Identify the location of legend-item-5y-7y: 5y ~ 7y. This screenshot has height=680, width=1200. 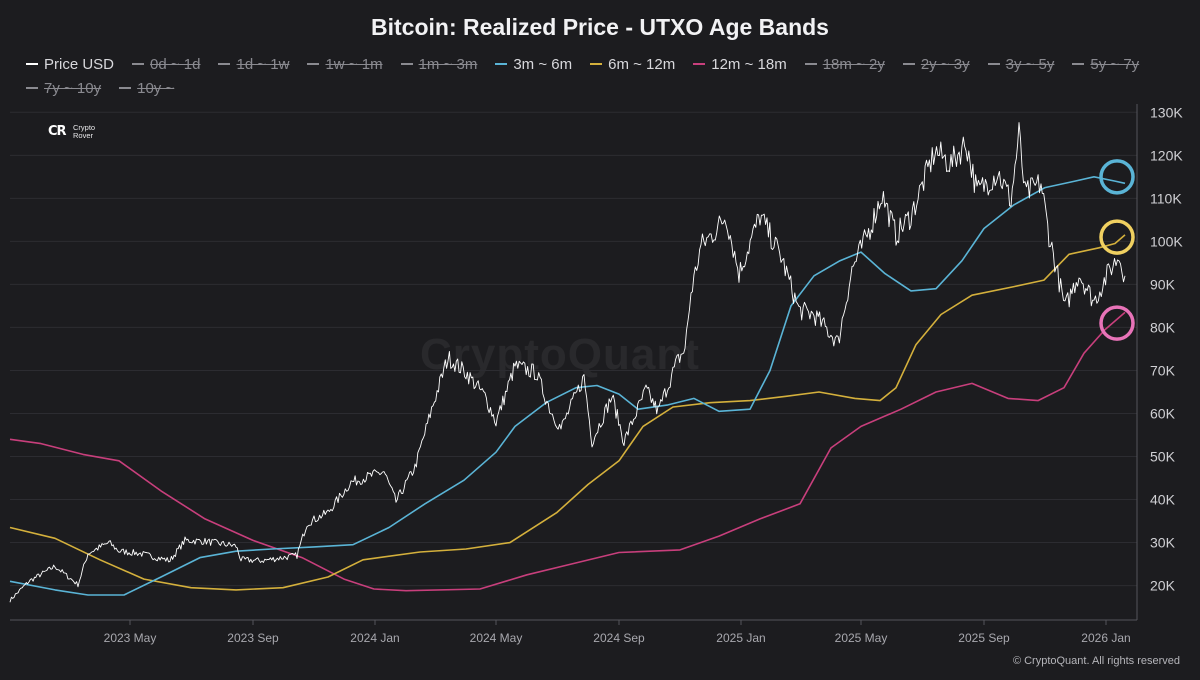
(1105, 64).